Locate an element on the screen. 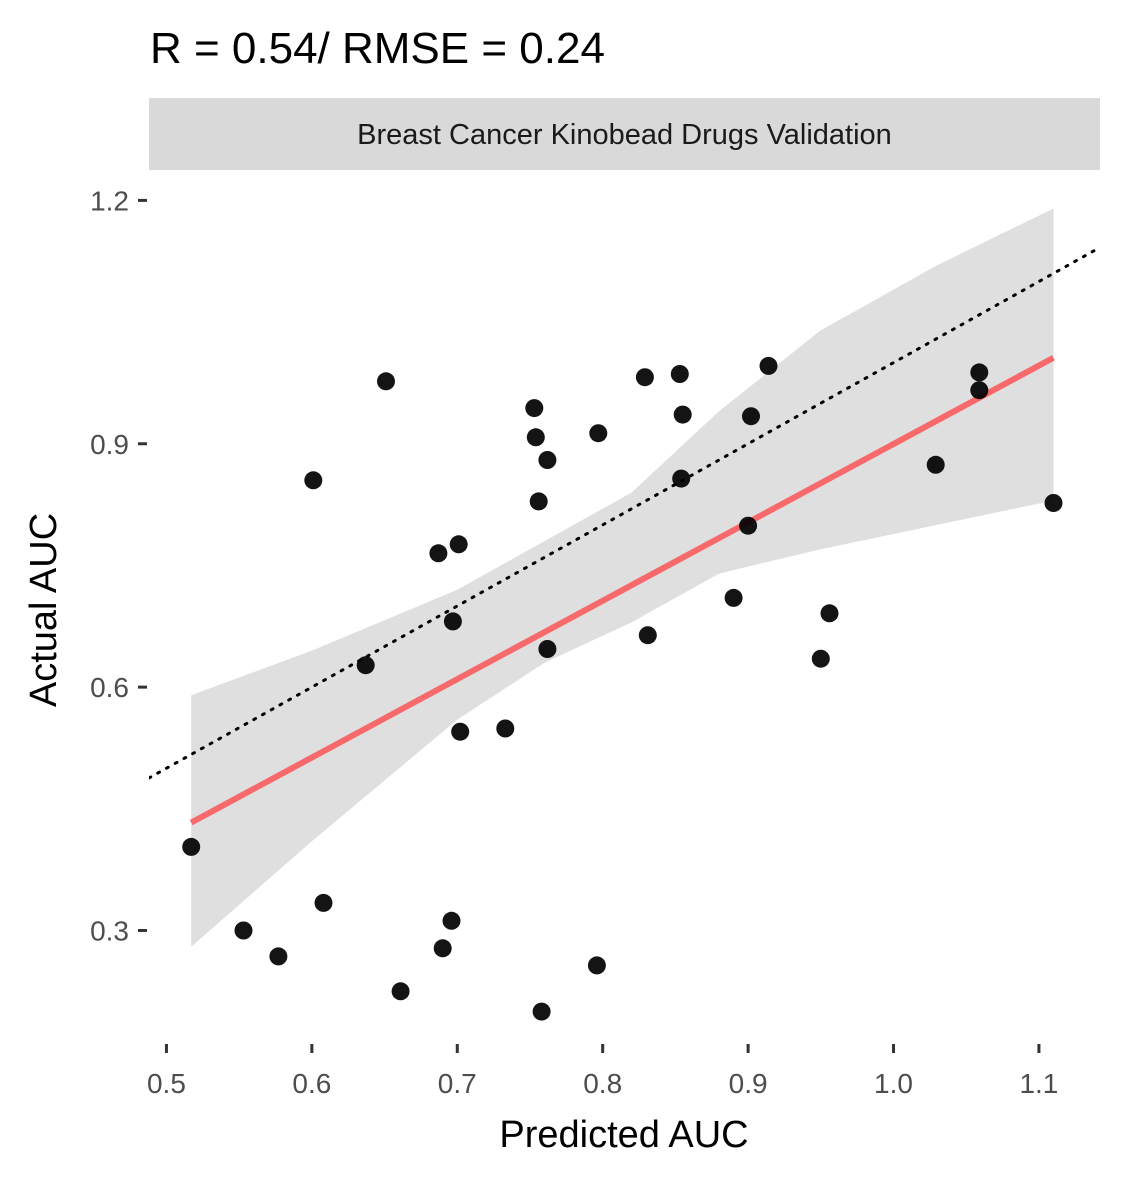 The image size is (1122, 1181). y-axis-title: Actual AUC is located at coordinates (44, 610).